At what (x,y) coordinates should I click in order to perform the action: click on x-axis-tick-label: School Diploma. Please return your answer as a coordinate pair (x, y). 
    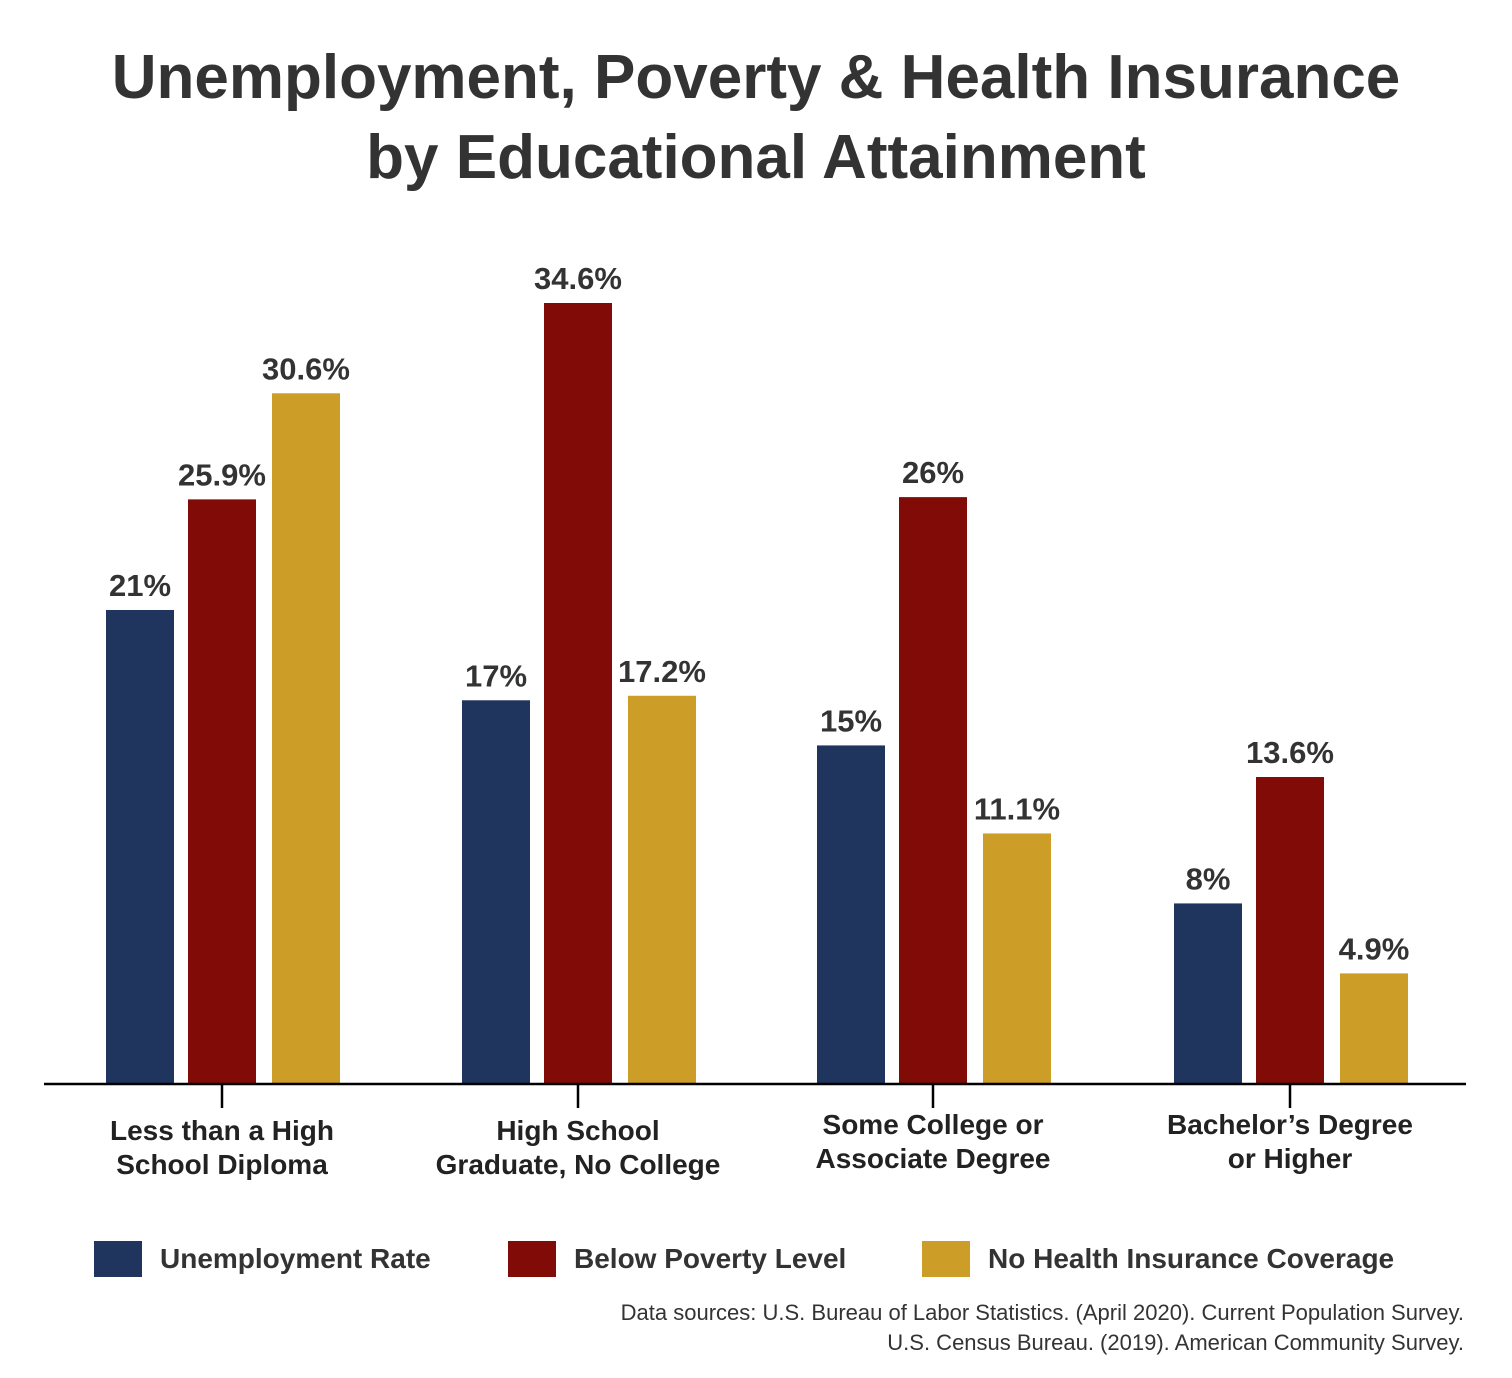
    Looking at the image, I should click on (222, 1164).